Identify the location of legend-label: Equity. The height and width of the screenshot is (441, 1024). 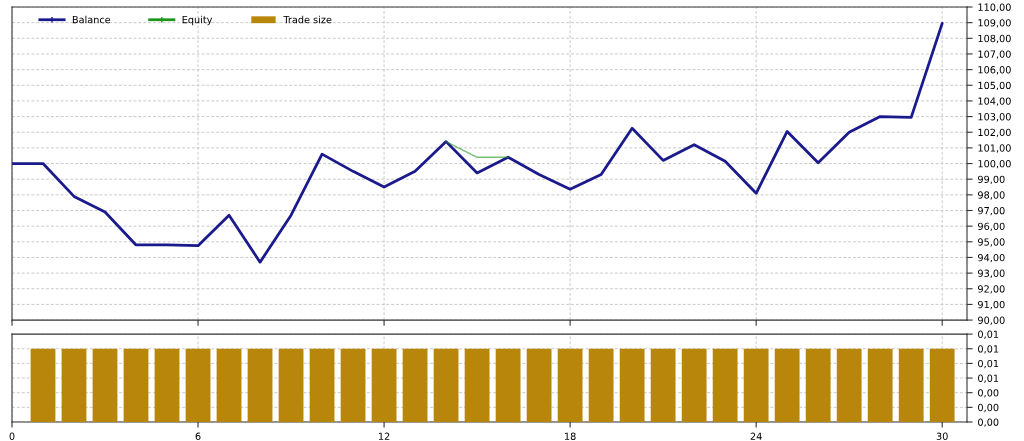
(197, 20).